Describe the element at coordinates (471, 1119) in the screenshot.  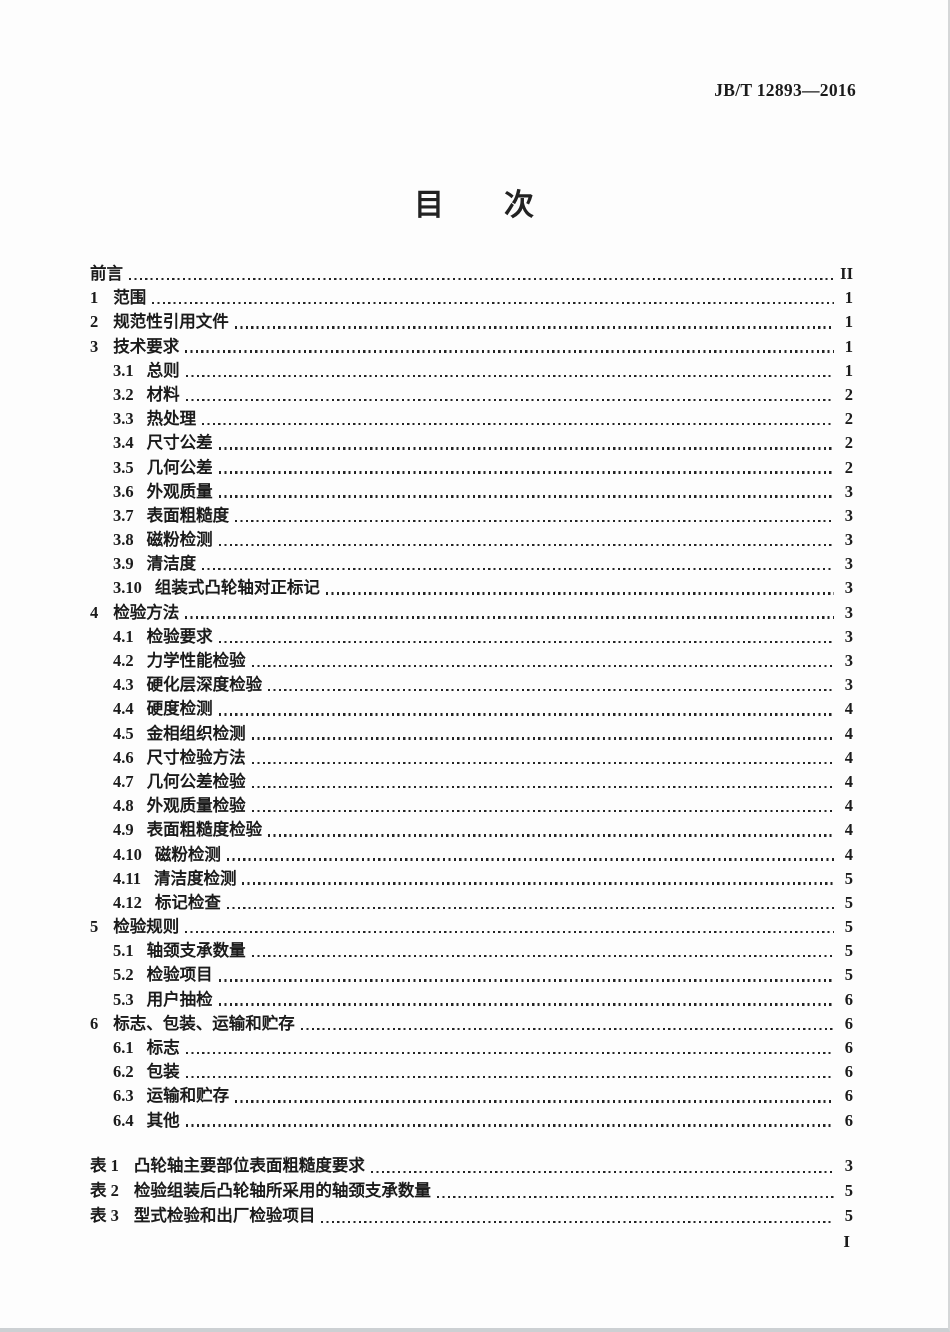
I see `toc-entry: 6.4 其他 6` at that location.